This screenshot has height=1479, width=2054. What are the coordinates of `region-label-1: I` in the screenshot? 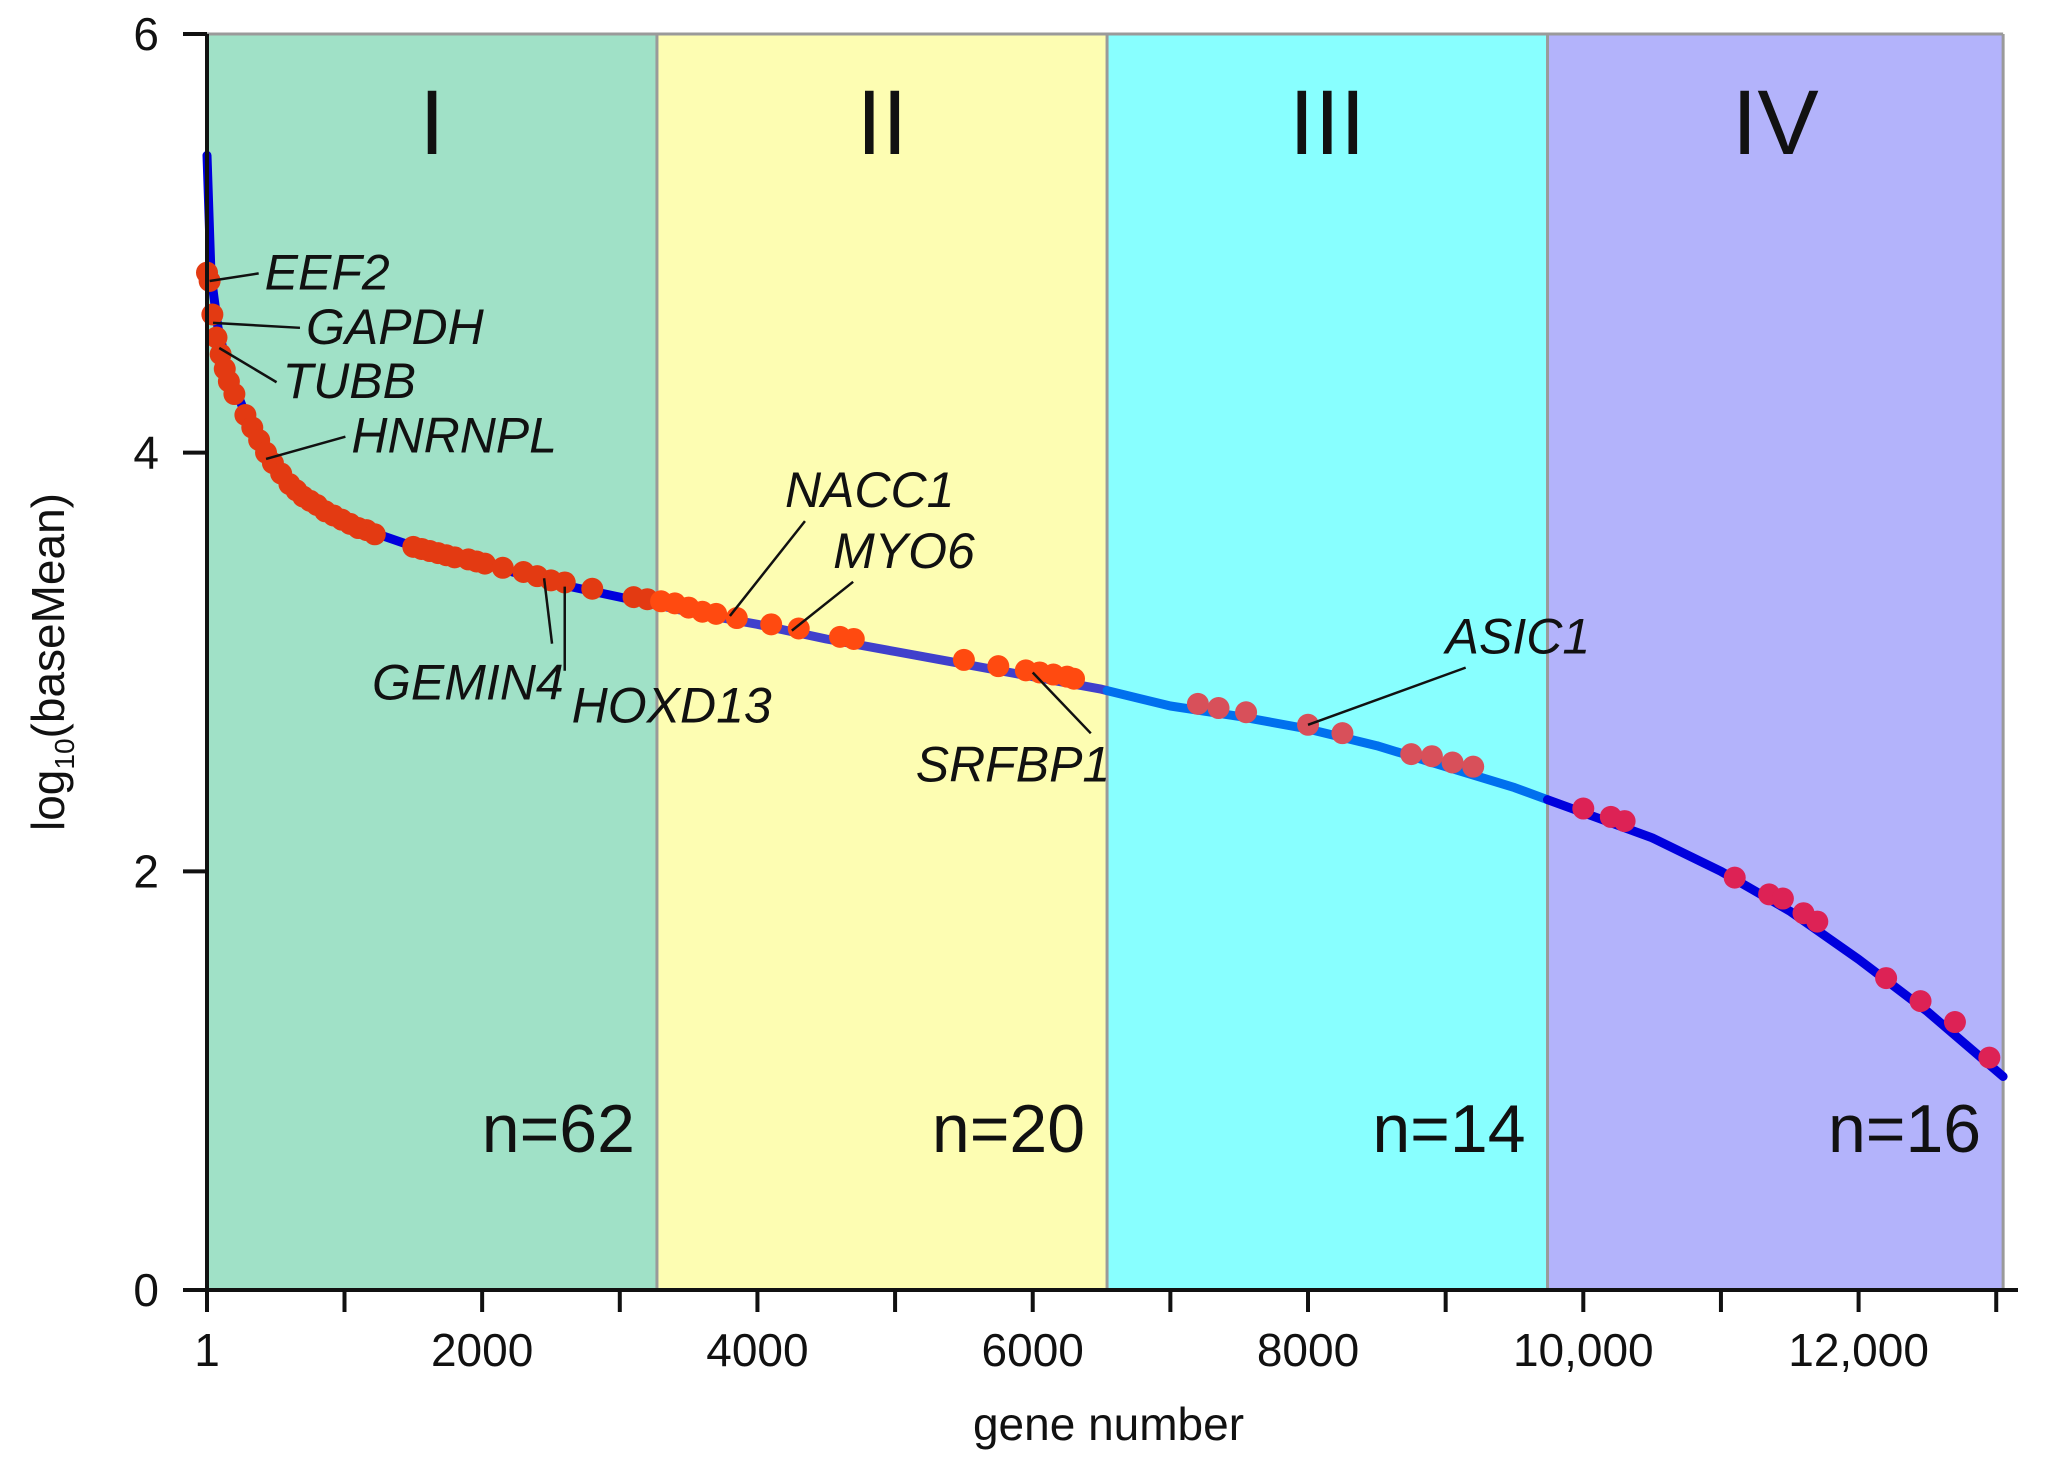 It's located at (432, 123).